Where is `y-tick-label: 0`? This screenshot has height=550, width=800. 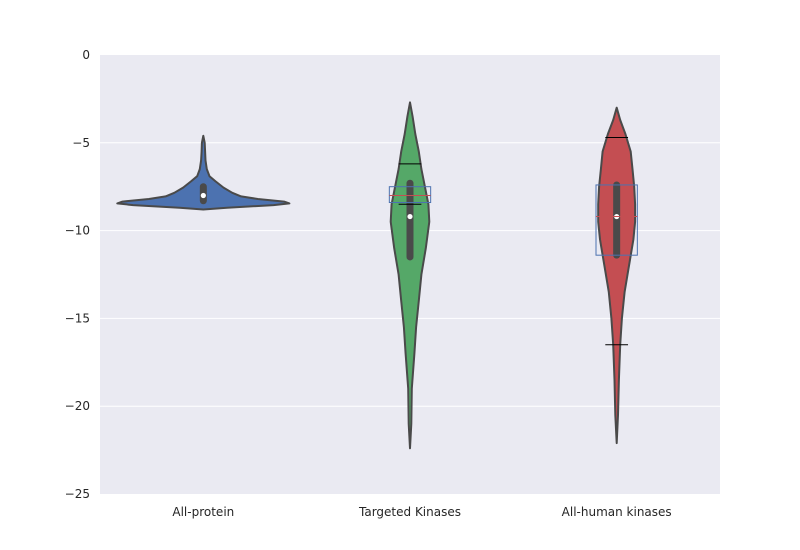 y-tick-label: 0 is located at coordinates (86, 55).